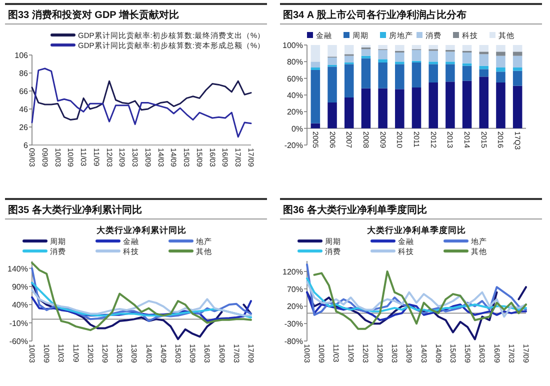  What do you see at coordinates (18, 341) in the screenshot?
I see `y-tick-label: -60%` at bounding box center [18, 341].